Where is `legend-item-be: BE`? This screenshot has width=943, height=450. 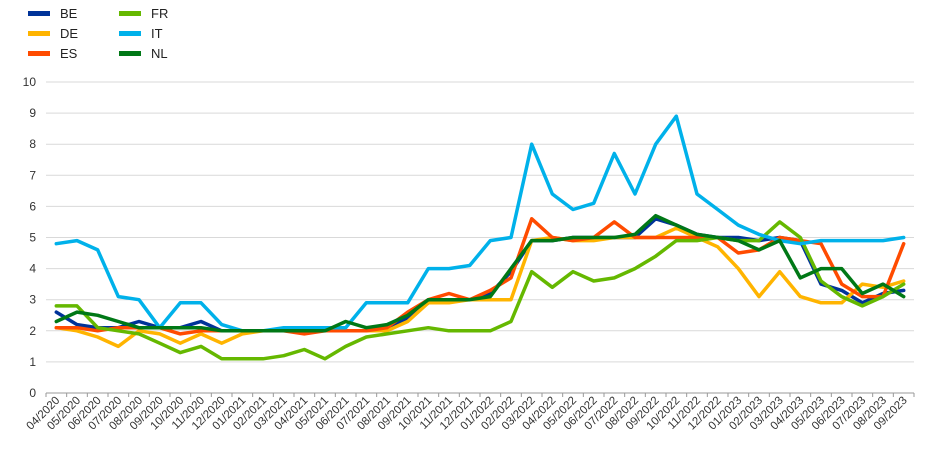 legend-item-be: BE is located at coordinates (52, 13).